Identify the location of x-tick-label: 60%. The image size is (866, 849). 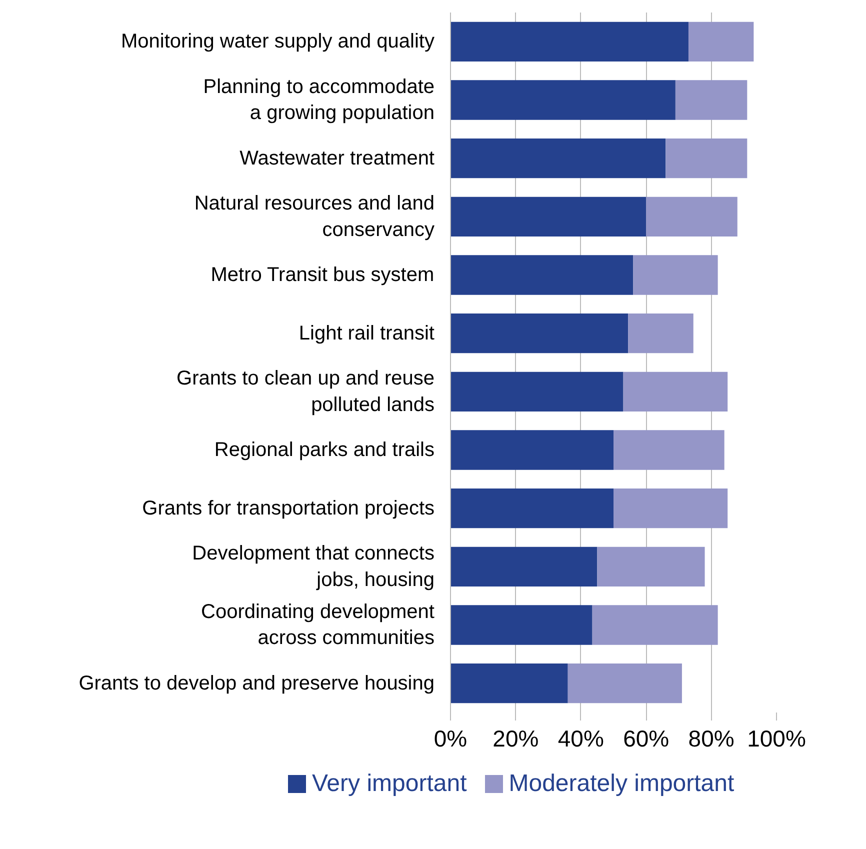
(646, 739).